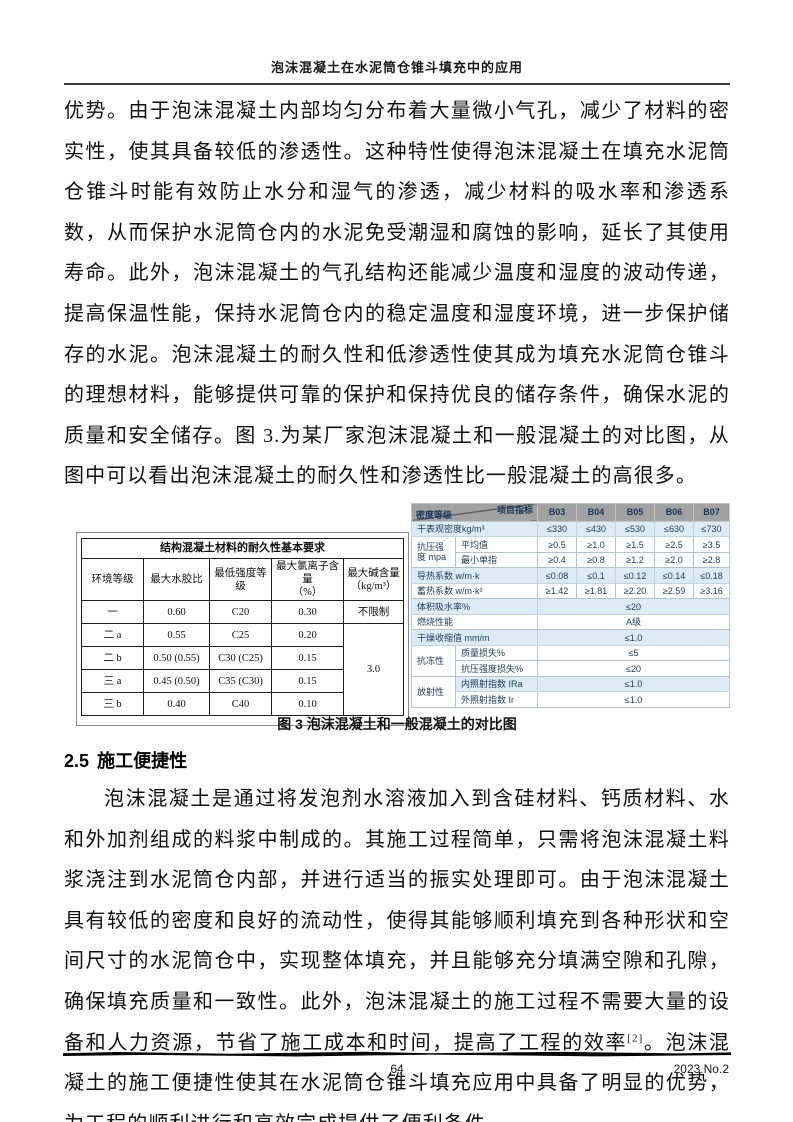 The image size is (793, 1122). I want to click on table-cell: 导热系数 w/m·k, so click(474, 575).